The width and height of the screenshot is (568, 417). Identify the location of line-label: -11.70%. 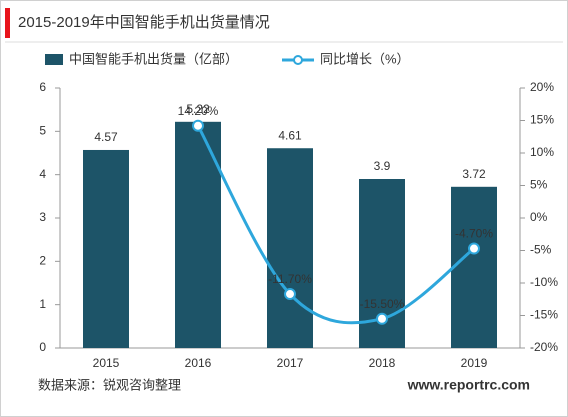
(290, 279).